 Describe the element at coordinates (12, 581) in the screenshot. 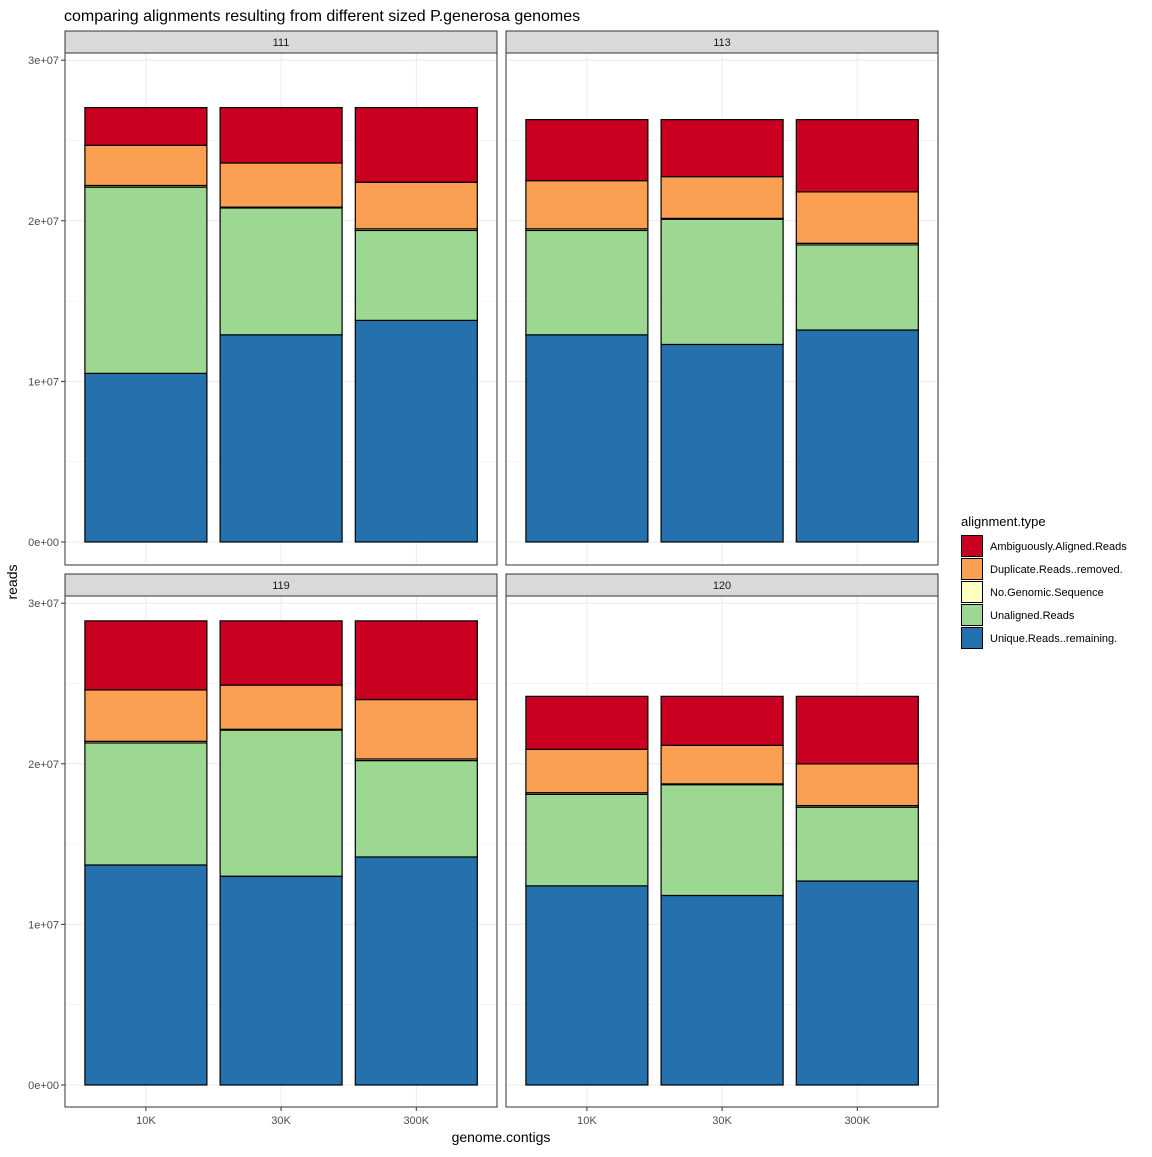

I see `y-axis-title: reads` at that location.